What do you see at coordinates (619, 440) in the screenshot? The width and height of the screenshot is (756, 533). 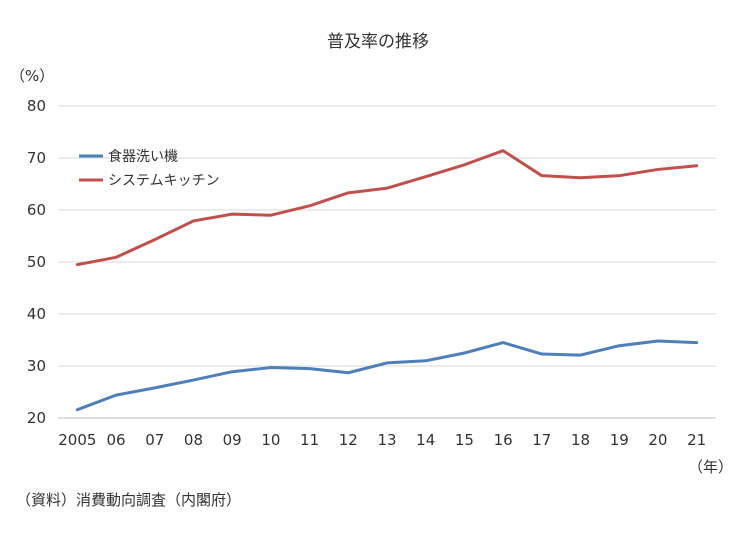 I see `x-tick-label: 19` at bounding box center [619, 440].